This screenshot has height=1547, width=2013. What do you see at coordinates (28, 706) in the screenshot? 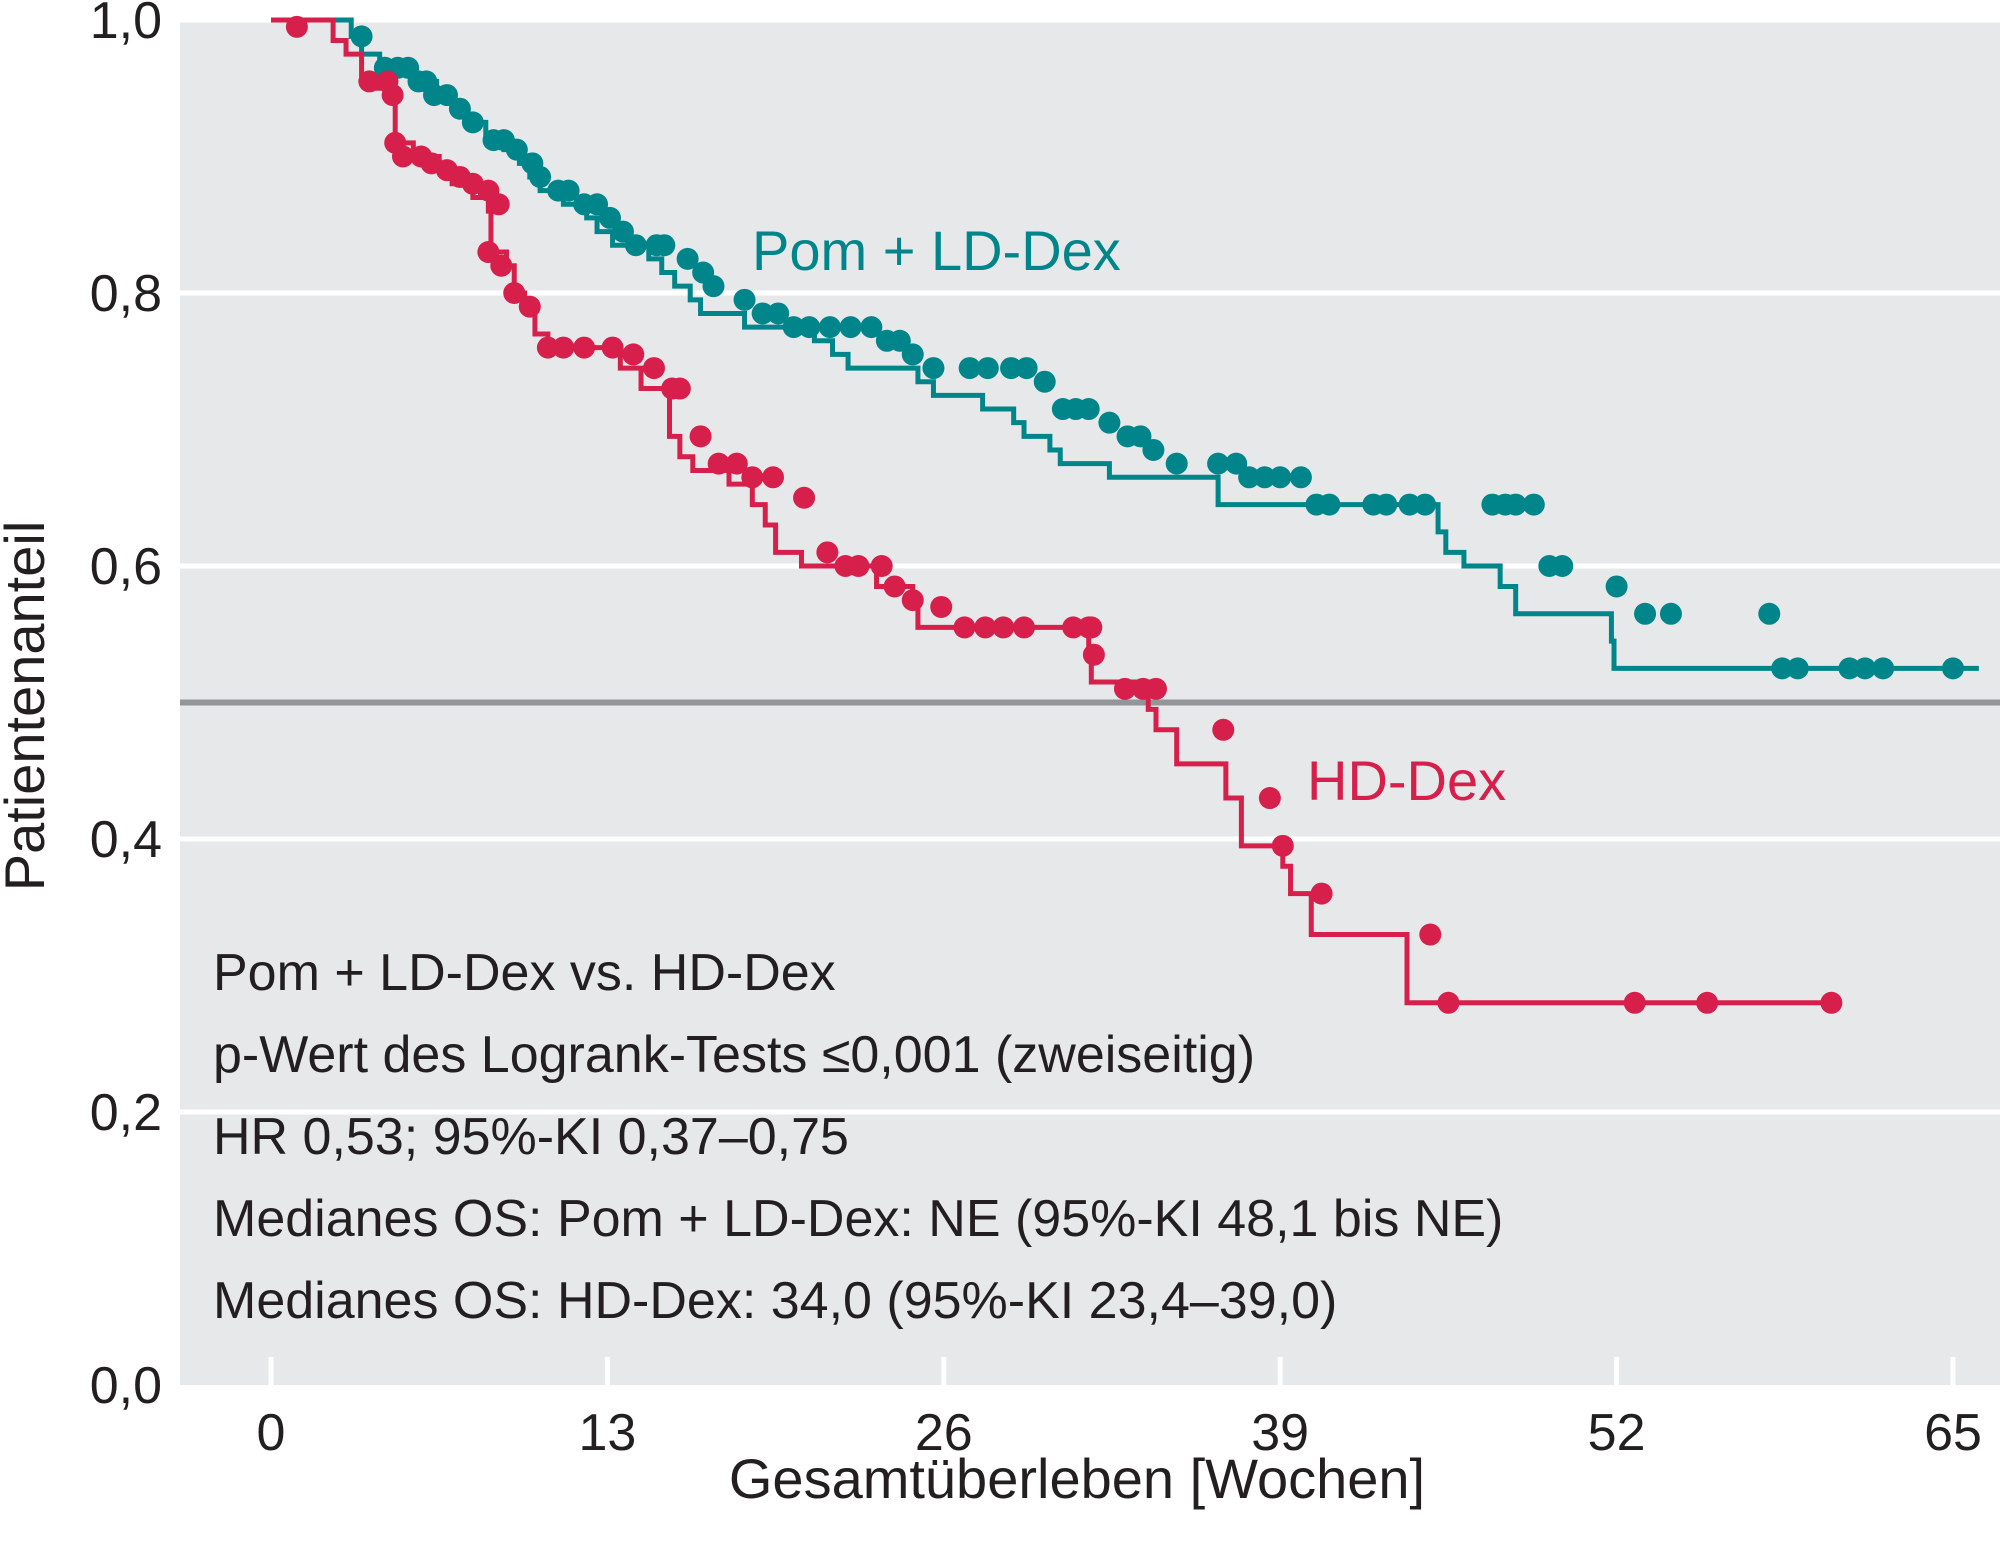
I see `y-axis-title: Patientenanteil` at bounding box center [28, 706].